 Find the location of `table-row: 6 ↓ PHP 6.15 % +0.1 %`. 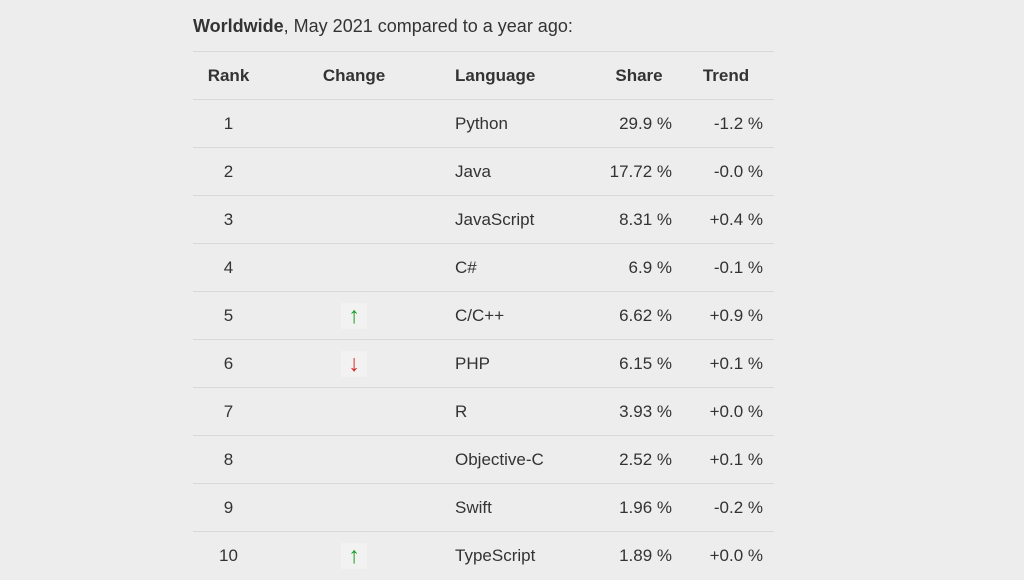

table-row: 6 ↓ PHP 6.15 % +0.1 % is located at coordinates (483, 363).